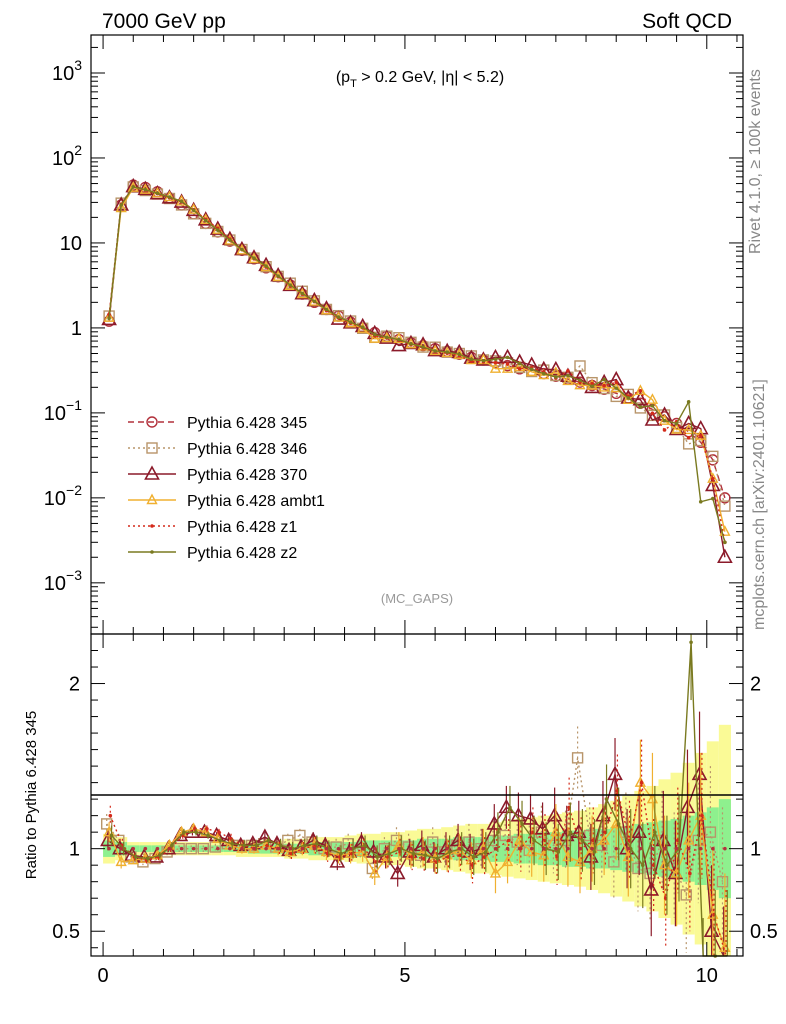 The width and height of the screenshot is (786, 1024). Describe the element at coordinates (242, 527) in the screenshot. I see `legend-label: Pythia 6.428 z1` at that location.